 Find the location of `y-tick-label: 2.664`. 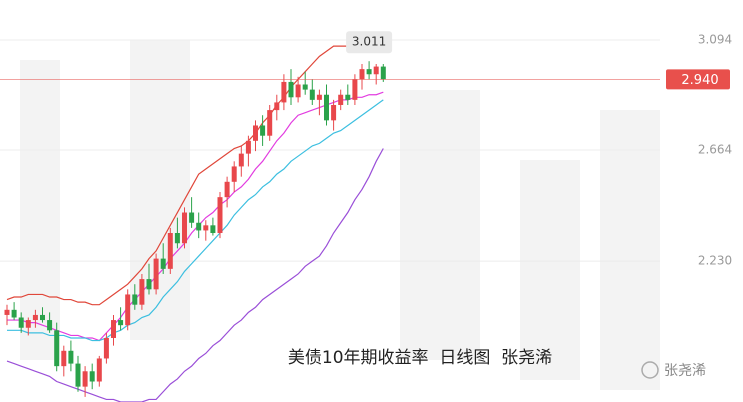

y-tick-label: 2.664 is located at coordinates (715, 150).